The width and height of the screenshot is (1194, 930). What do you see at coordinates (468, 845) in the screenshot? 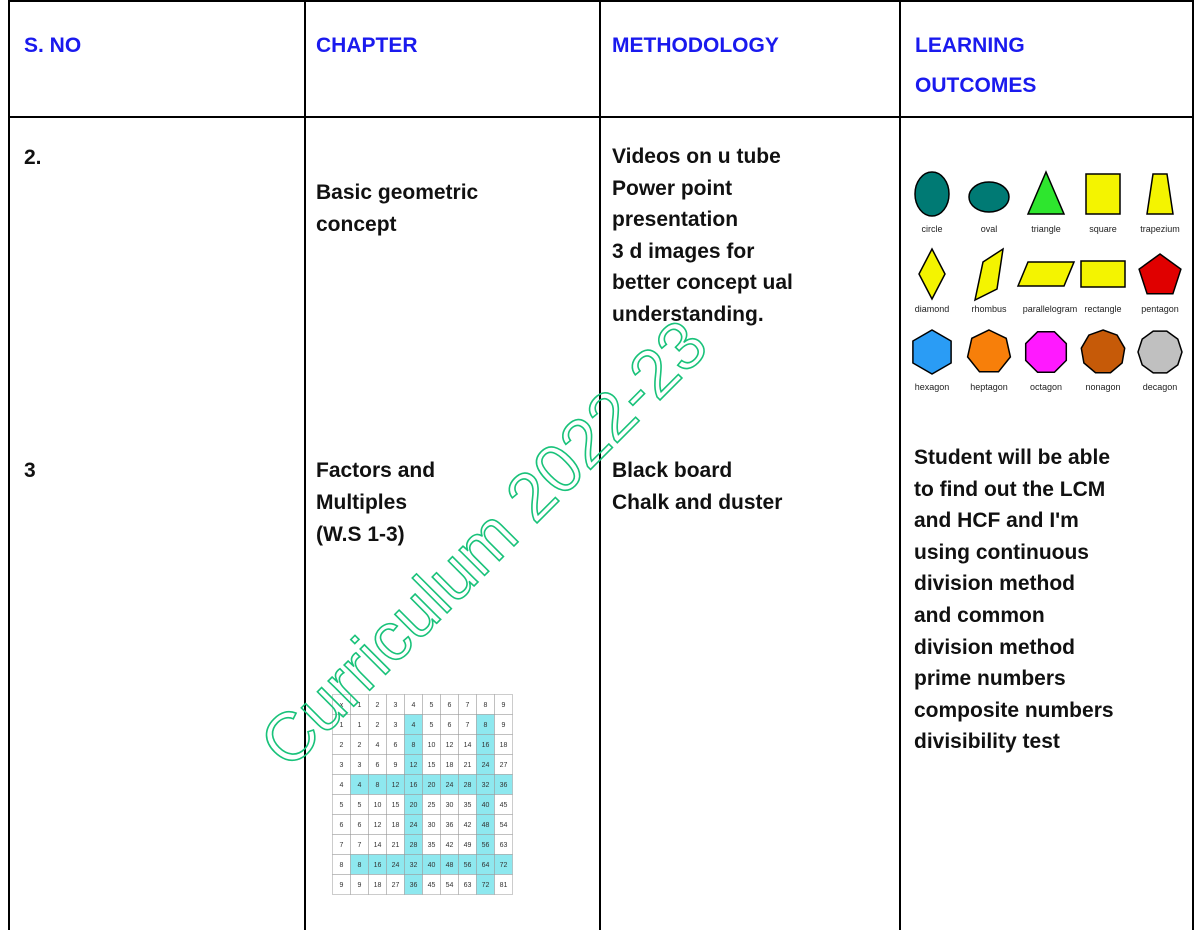
I see `table-number: 49` at bounding box center [468, 845].